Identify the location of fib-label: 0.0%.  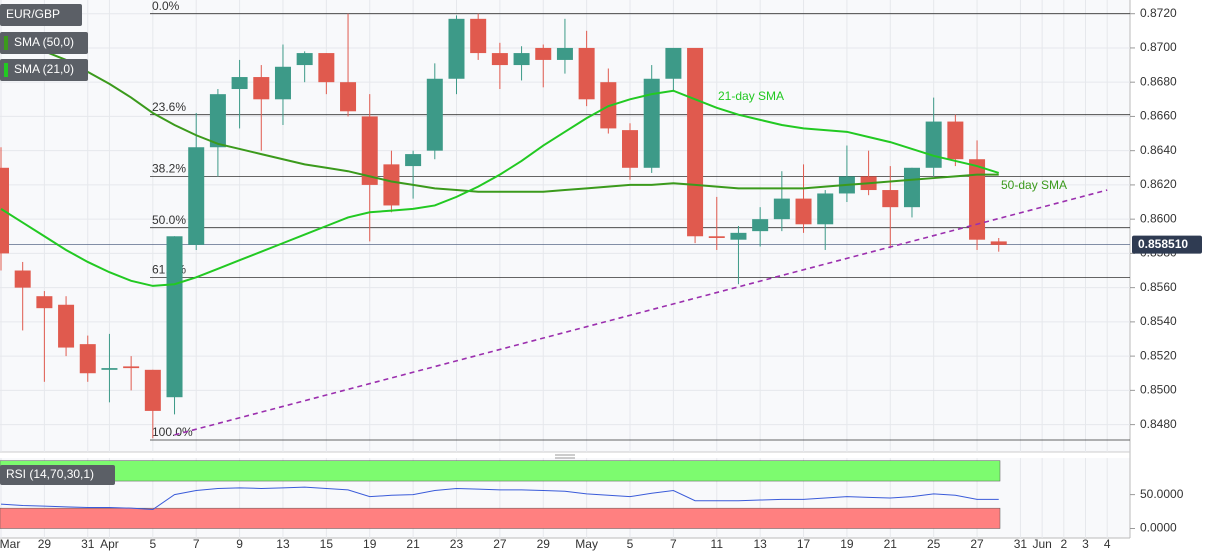
(166, 6).